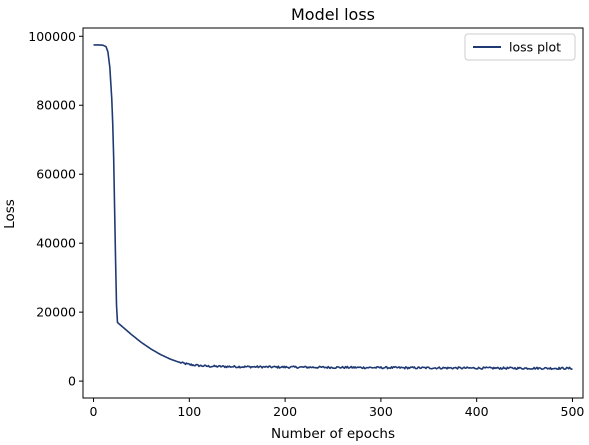 The image size is (589, 445). Describe the element at coordinates (56, 105) in the screenshot. I see `y-tick-label-80000: 80000` at that location.